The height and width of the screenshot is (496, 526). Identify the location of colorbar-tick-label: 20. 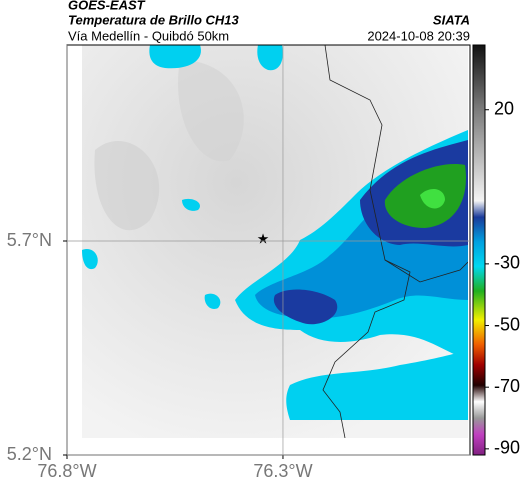
(504, 108).